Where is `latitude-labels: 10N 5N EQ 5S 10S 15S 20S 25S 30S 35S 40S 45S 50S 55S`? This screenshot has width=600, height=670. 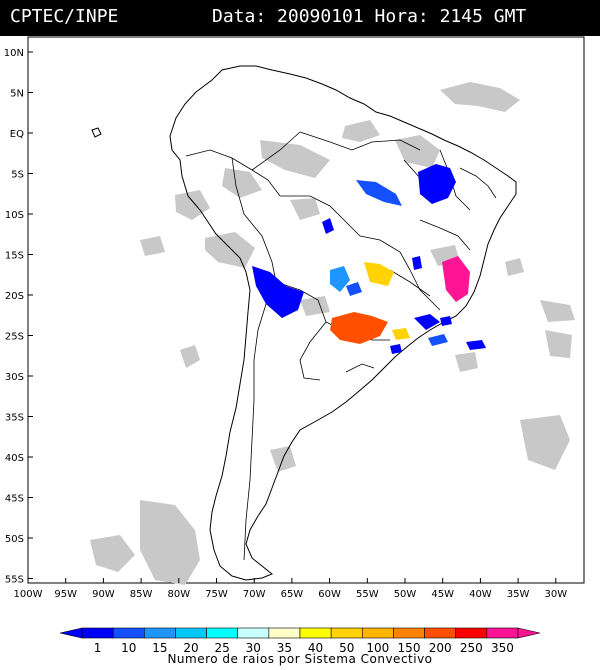 latitude-labels: 10N 5N EQ 5S 10S 15S 20S 25S 30S 35S 40S 45S 50S 55S is located at coordinates (18, 317).